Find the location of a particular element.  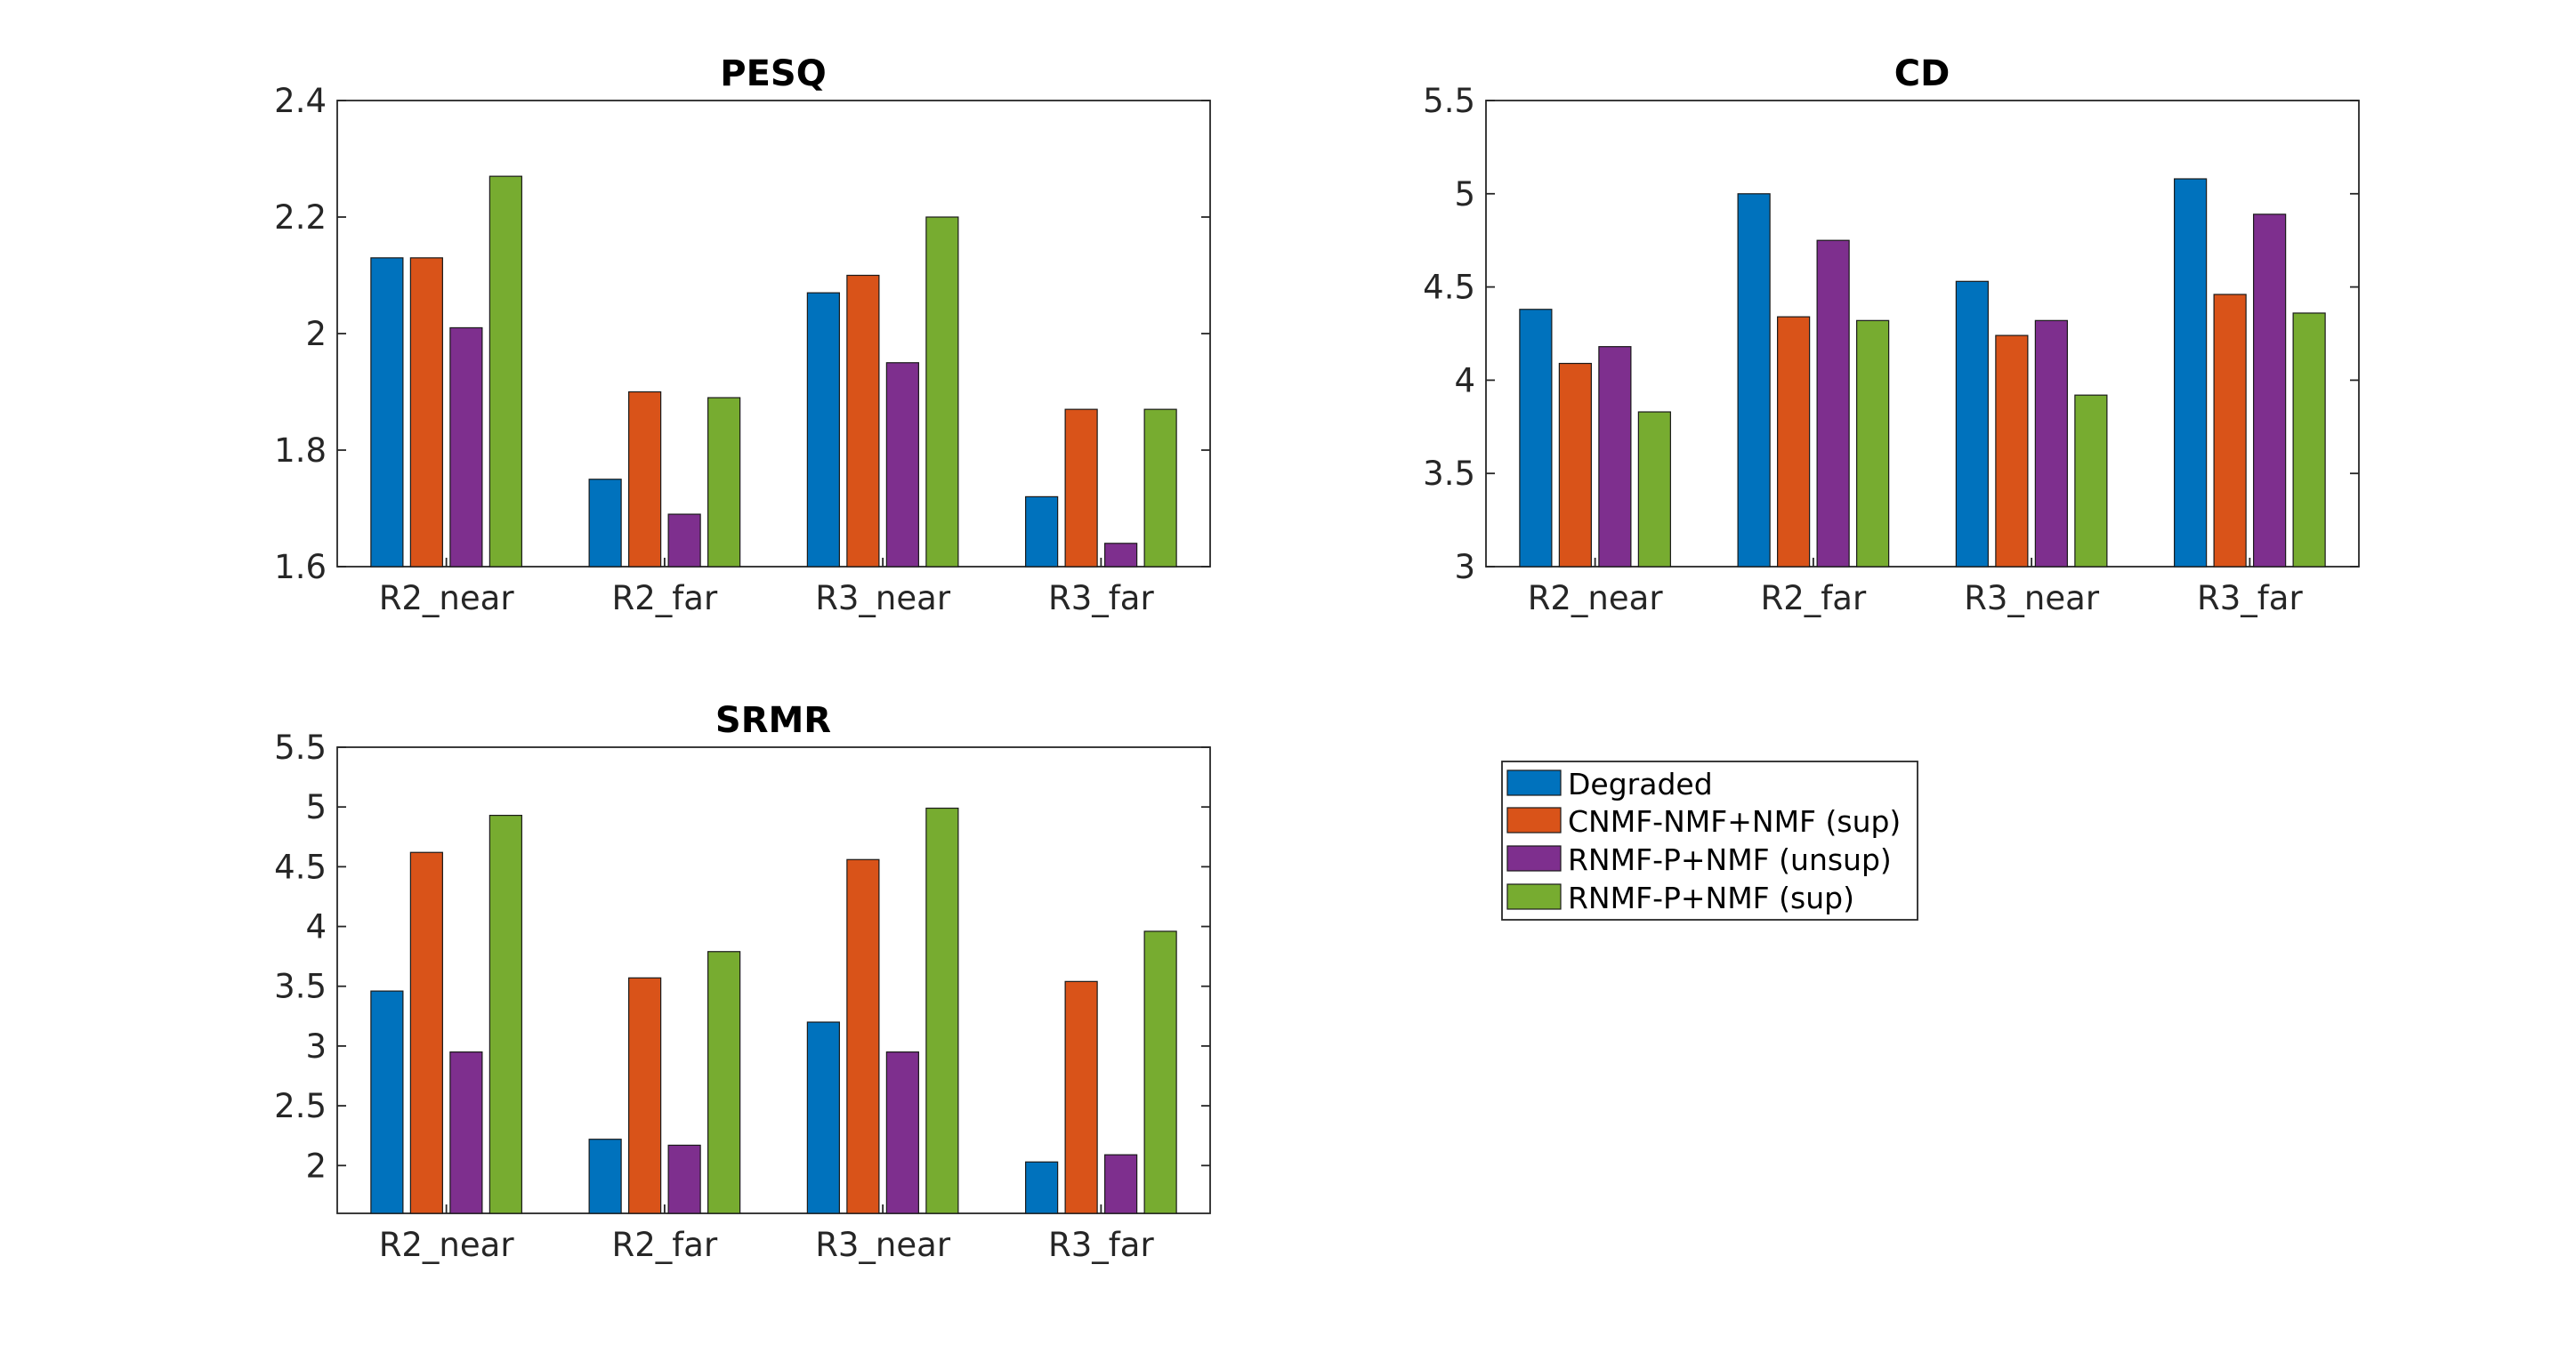

pesq-ytick-label: 1.8 is located at coordinates (300, 450).